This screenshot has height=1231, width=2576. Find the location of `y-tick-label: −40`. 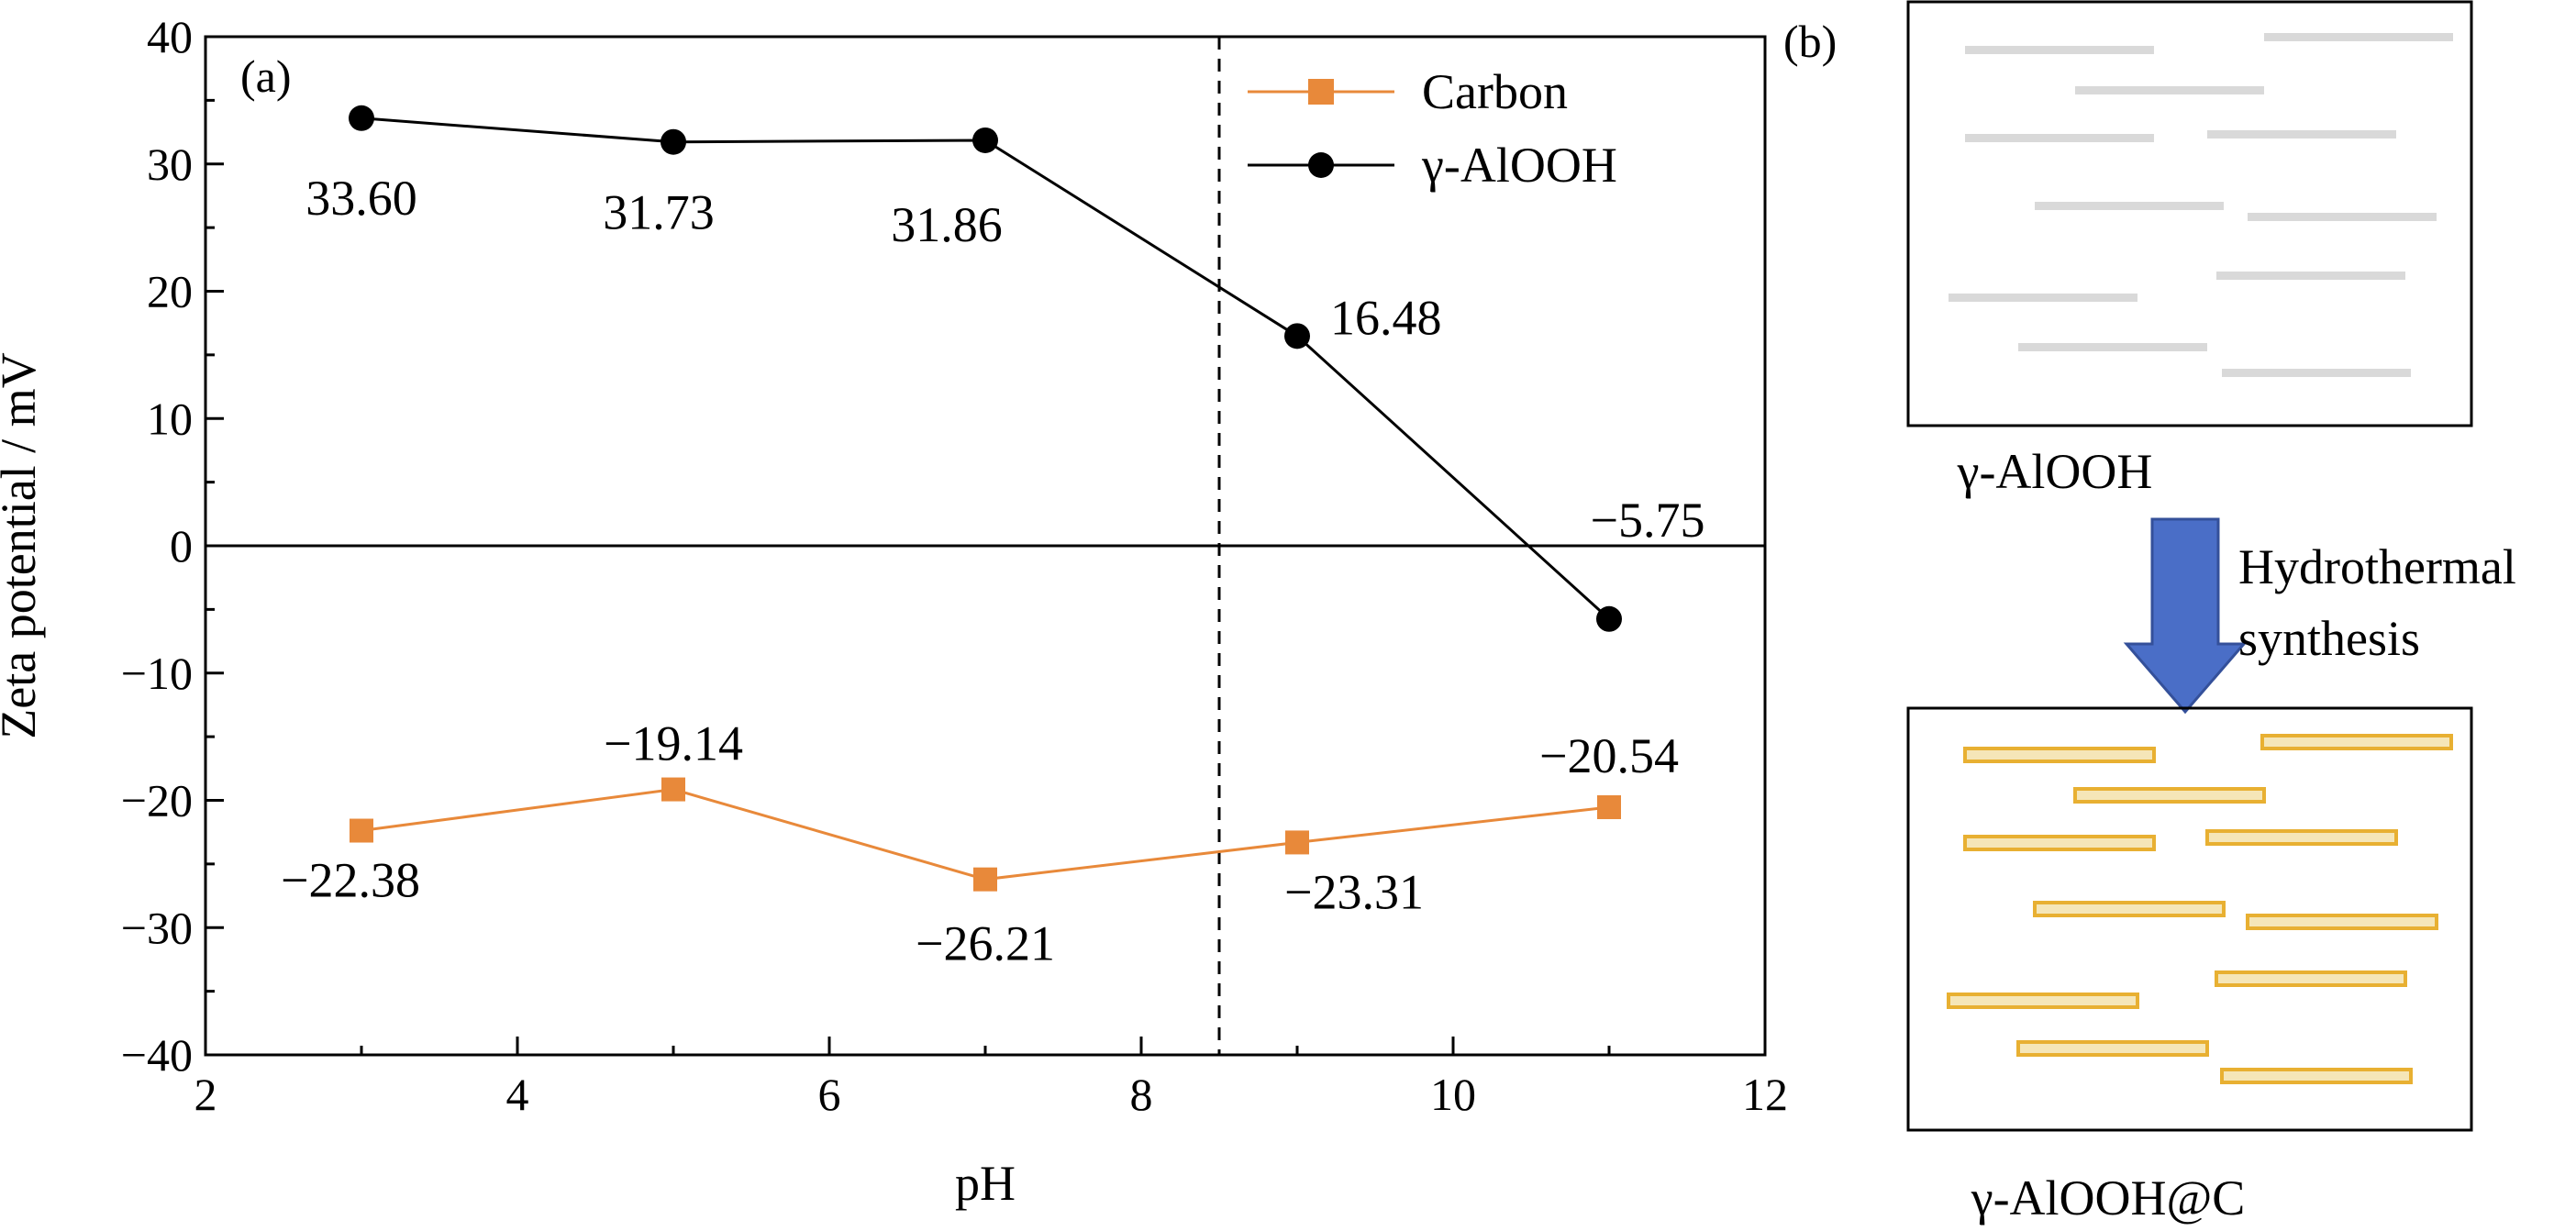

y-tick-label: −40 is located at coordinates (157, 1055).